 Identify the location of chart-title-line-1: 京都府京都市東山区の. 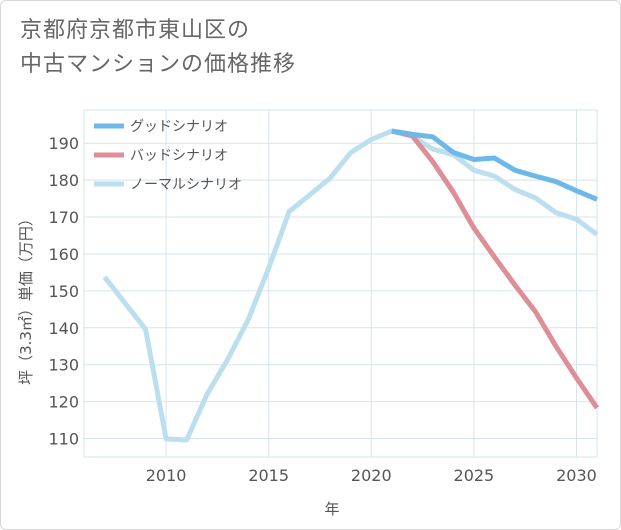
(135, 30).